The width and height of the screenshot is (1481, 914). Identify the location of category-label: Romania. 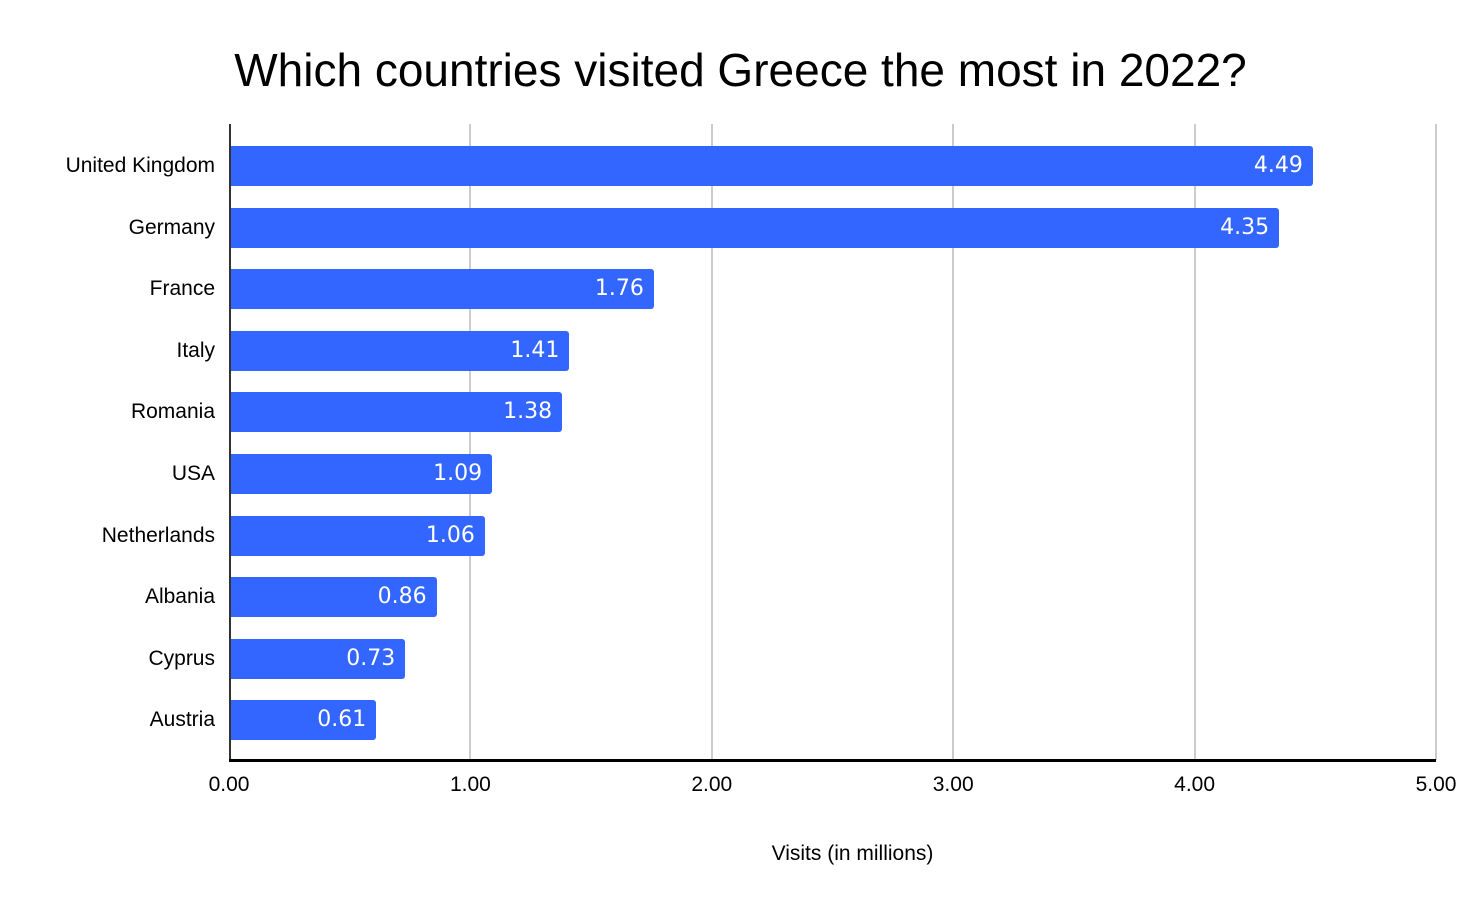
(172, 412).